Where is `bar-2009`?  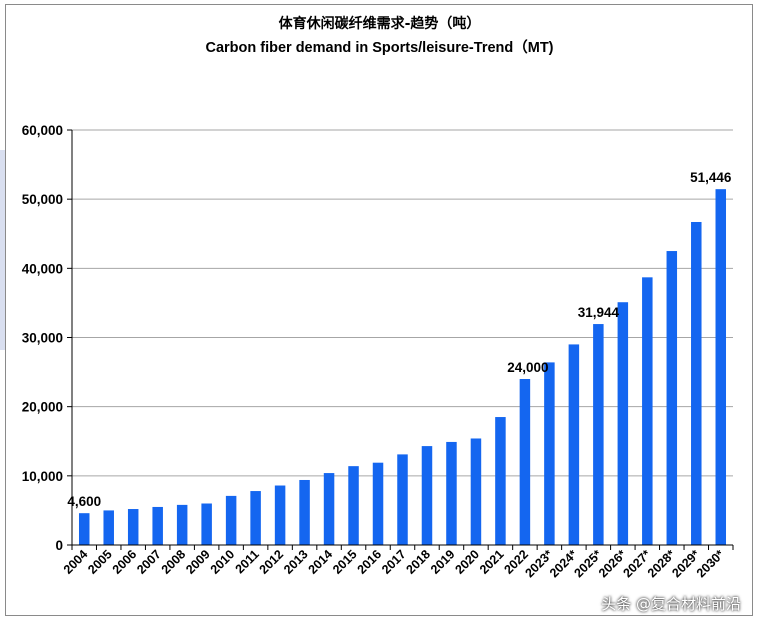 bar-2009 is located at coordinates (206, 524).